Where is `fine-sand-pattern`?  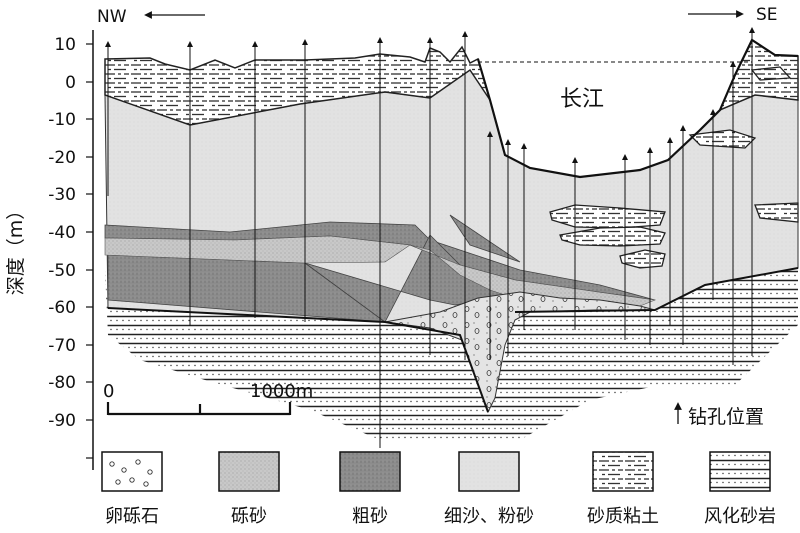
fine-sand-pattern is located at coordinates (489, 471).